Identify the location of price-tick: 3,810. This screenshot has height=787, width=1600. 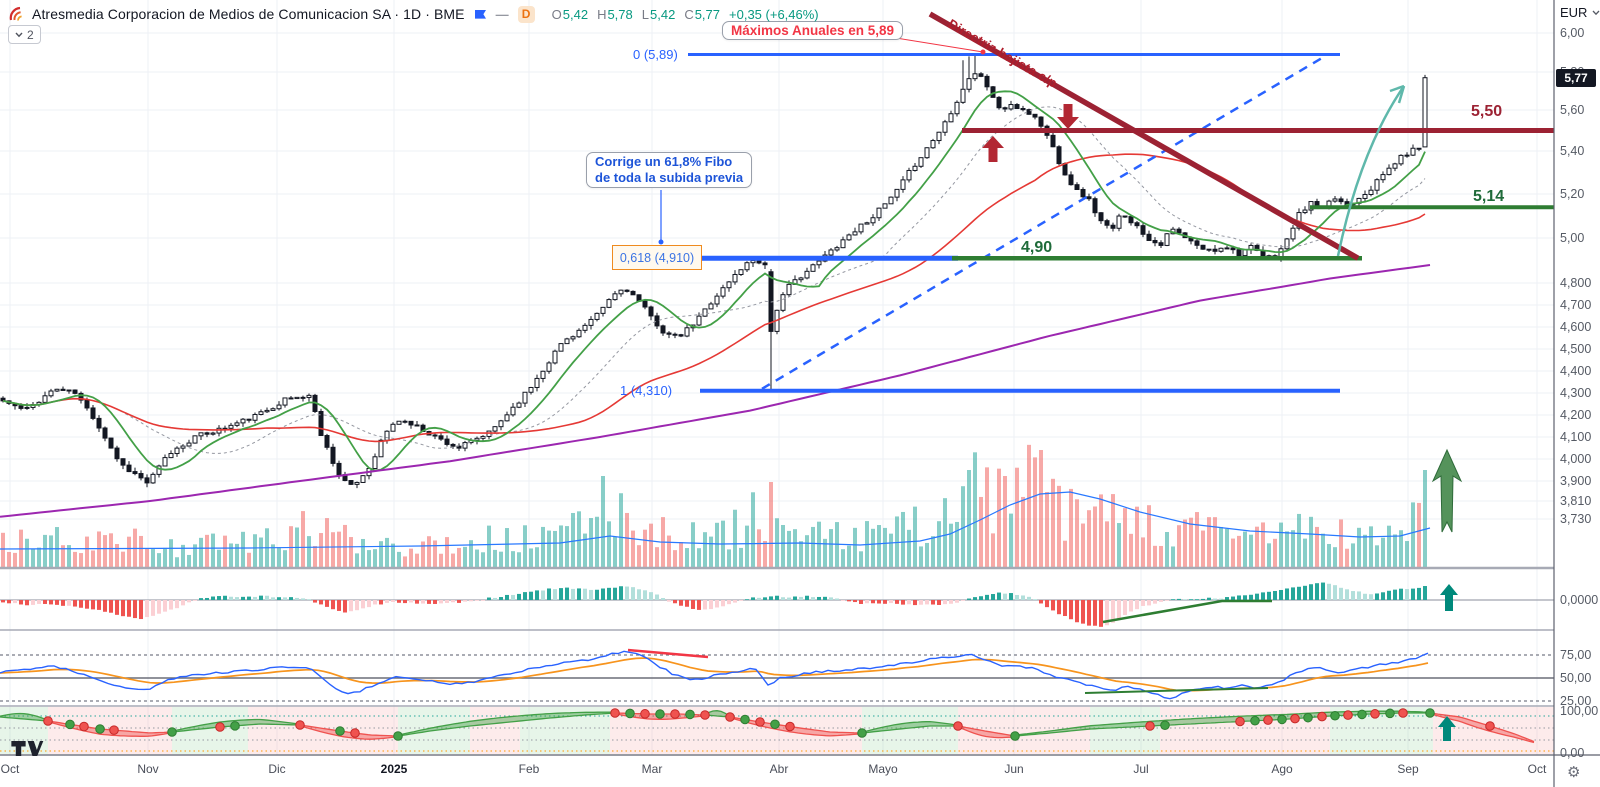
(1576, 501).